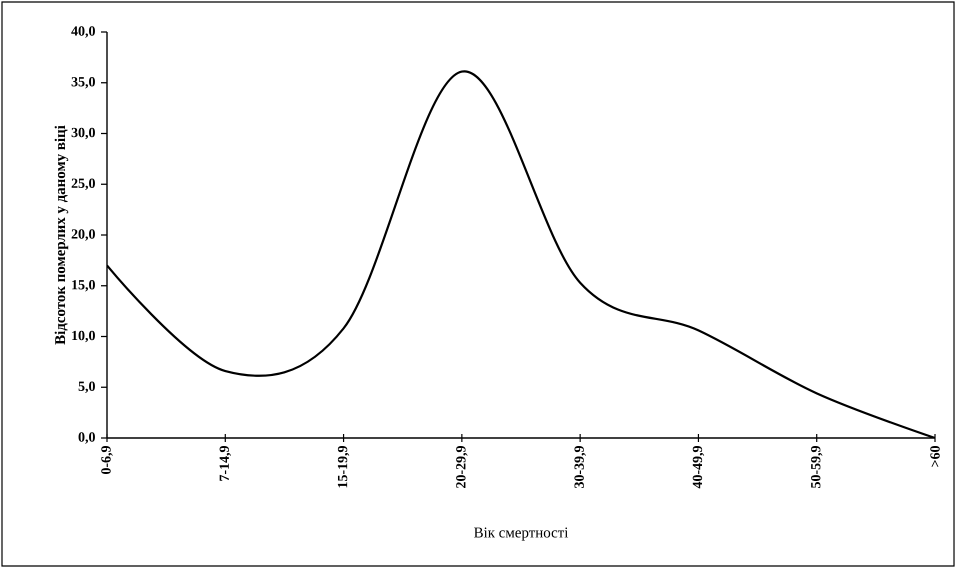  Describe the element at coordinates (86, 438) in the screenshot. I see `y-tick-label: 0,0` at that location.